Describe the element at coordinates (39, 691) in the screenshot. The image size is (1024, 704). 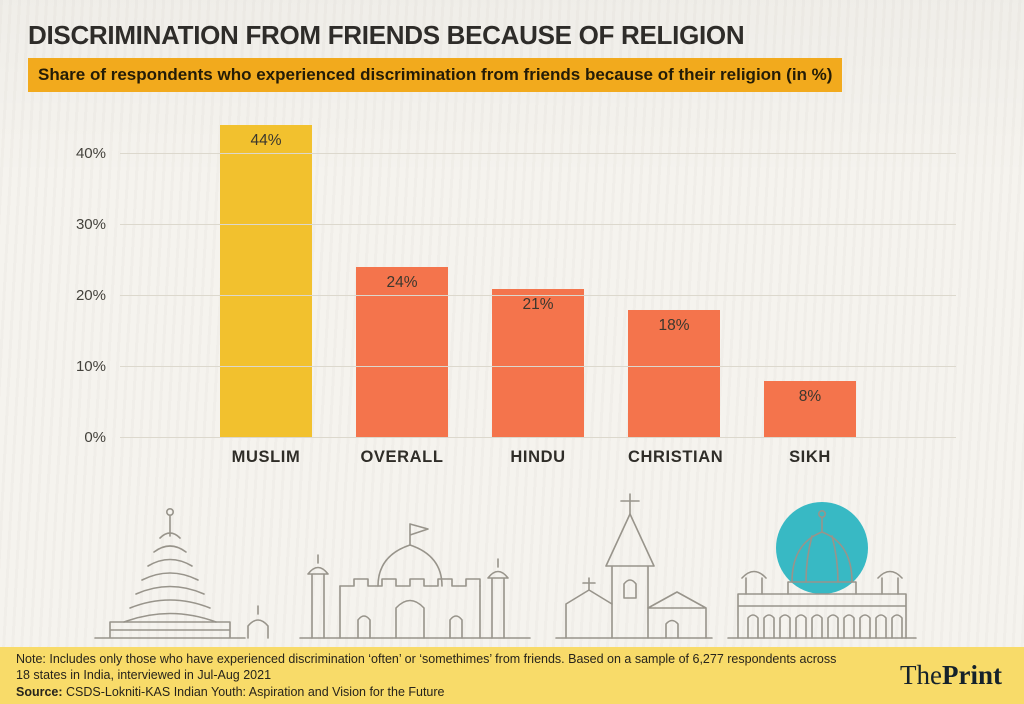
I see `source-label: Source:` at that location.